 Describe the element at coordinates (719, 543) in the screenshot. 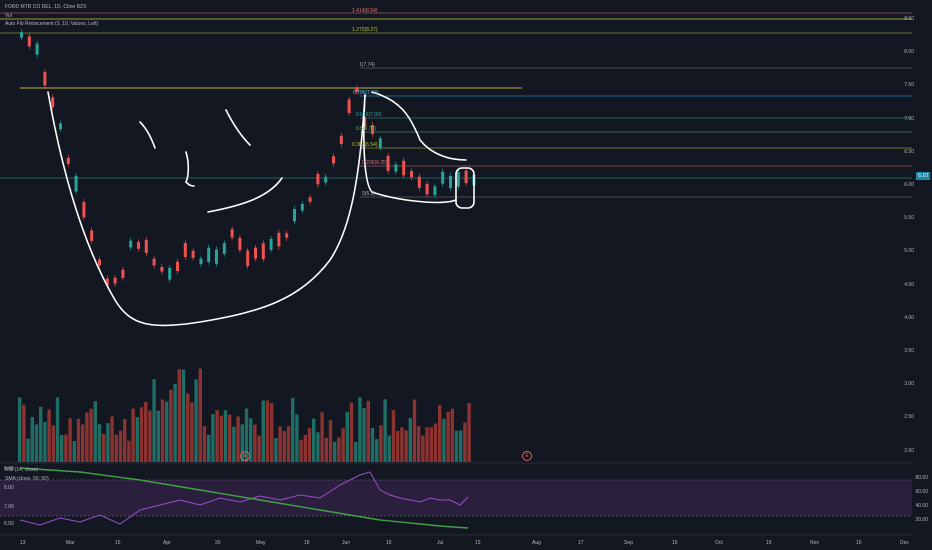

I see `time-axis-label: Oct` at that location.